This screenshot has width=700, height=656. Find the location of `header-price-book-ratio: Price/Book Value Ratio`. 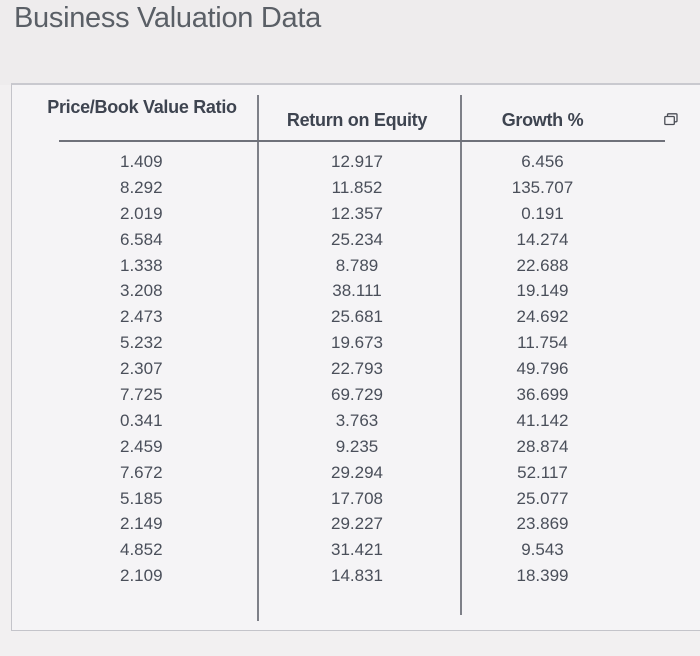

header-price-book-ratio: Price/Book Value Ratio is located at coordinates (142, 107).